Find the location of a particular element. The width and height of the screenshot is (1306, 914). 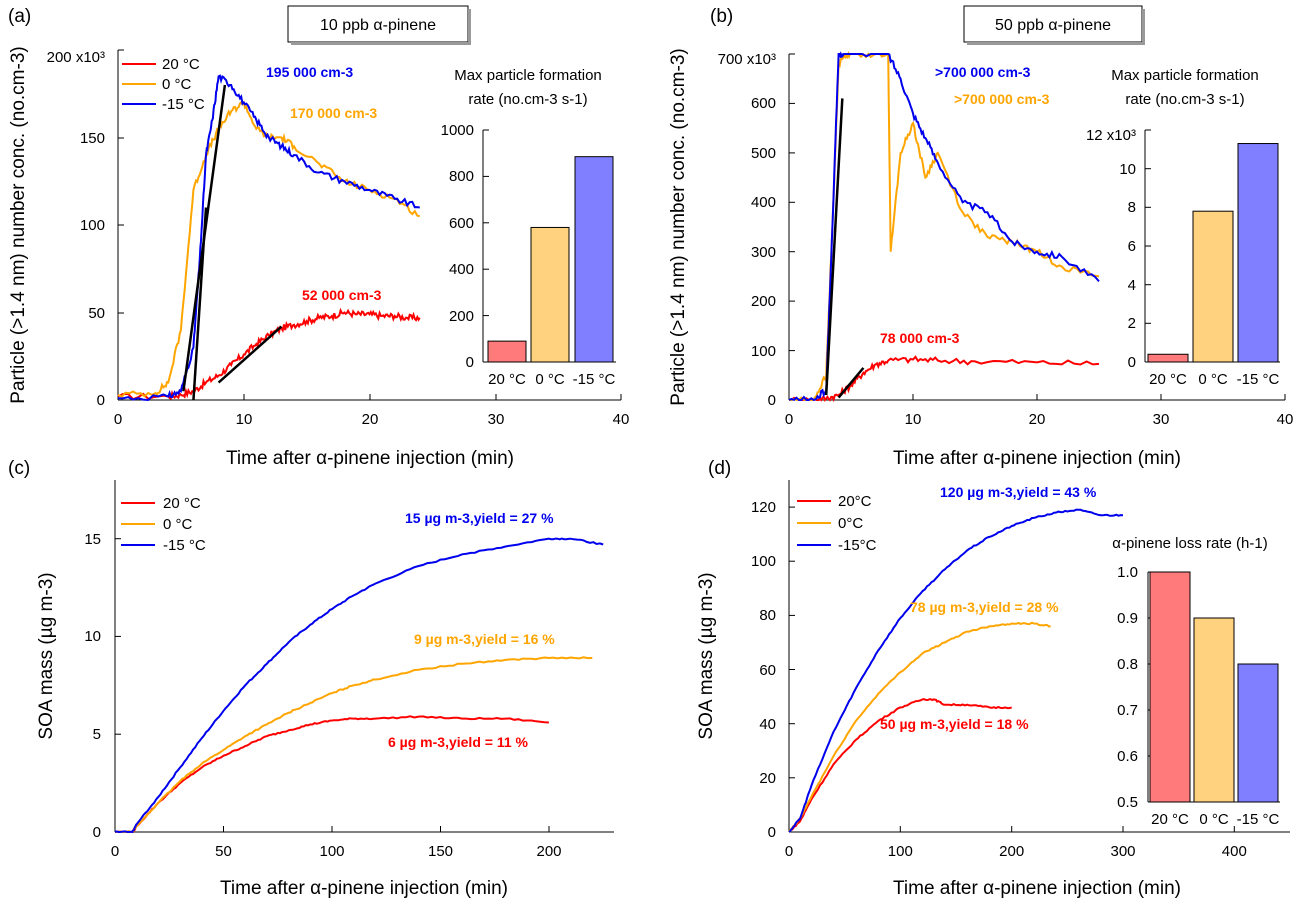

y-ticks-c: 0 5 10 15 is located at coordinates (102, 686).